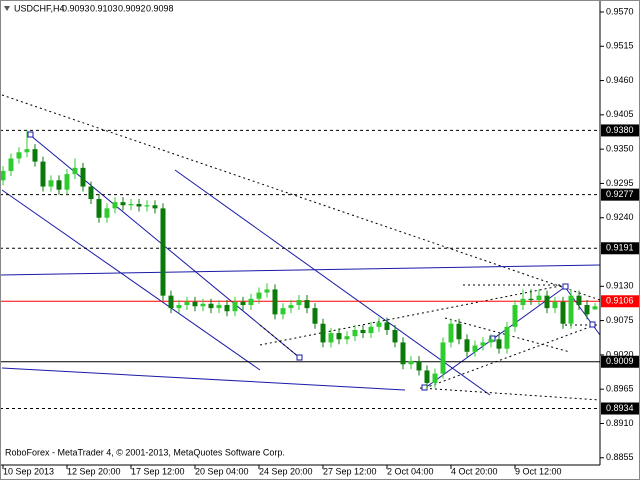 This screenshot has width=640, height=480. I want to click on level-label: 0.9191, so click(620, 248).